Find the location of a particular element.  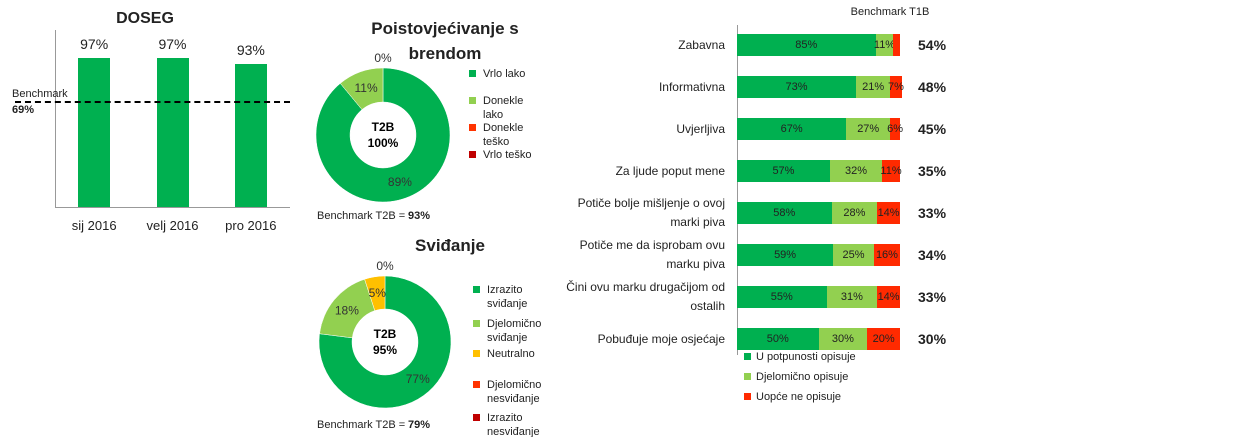

data-label: 30% is located at coordinates (842, 339).